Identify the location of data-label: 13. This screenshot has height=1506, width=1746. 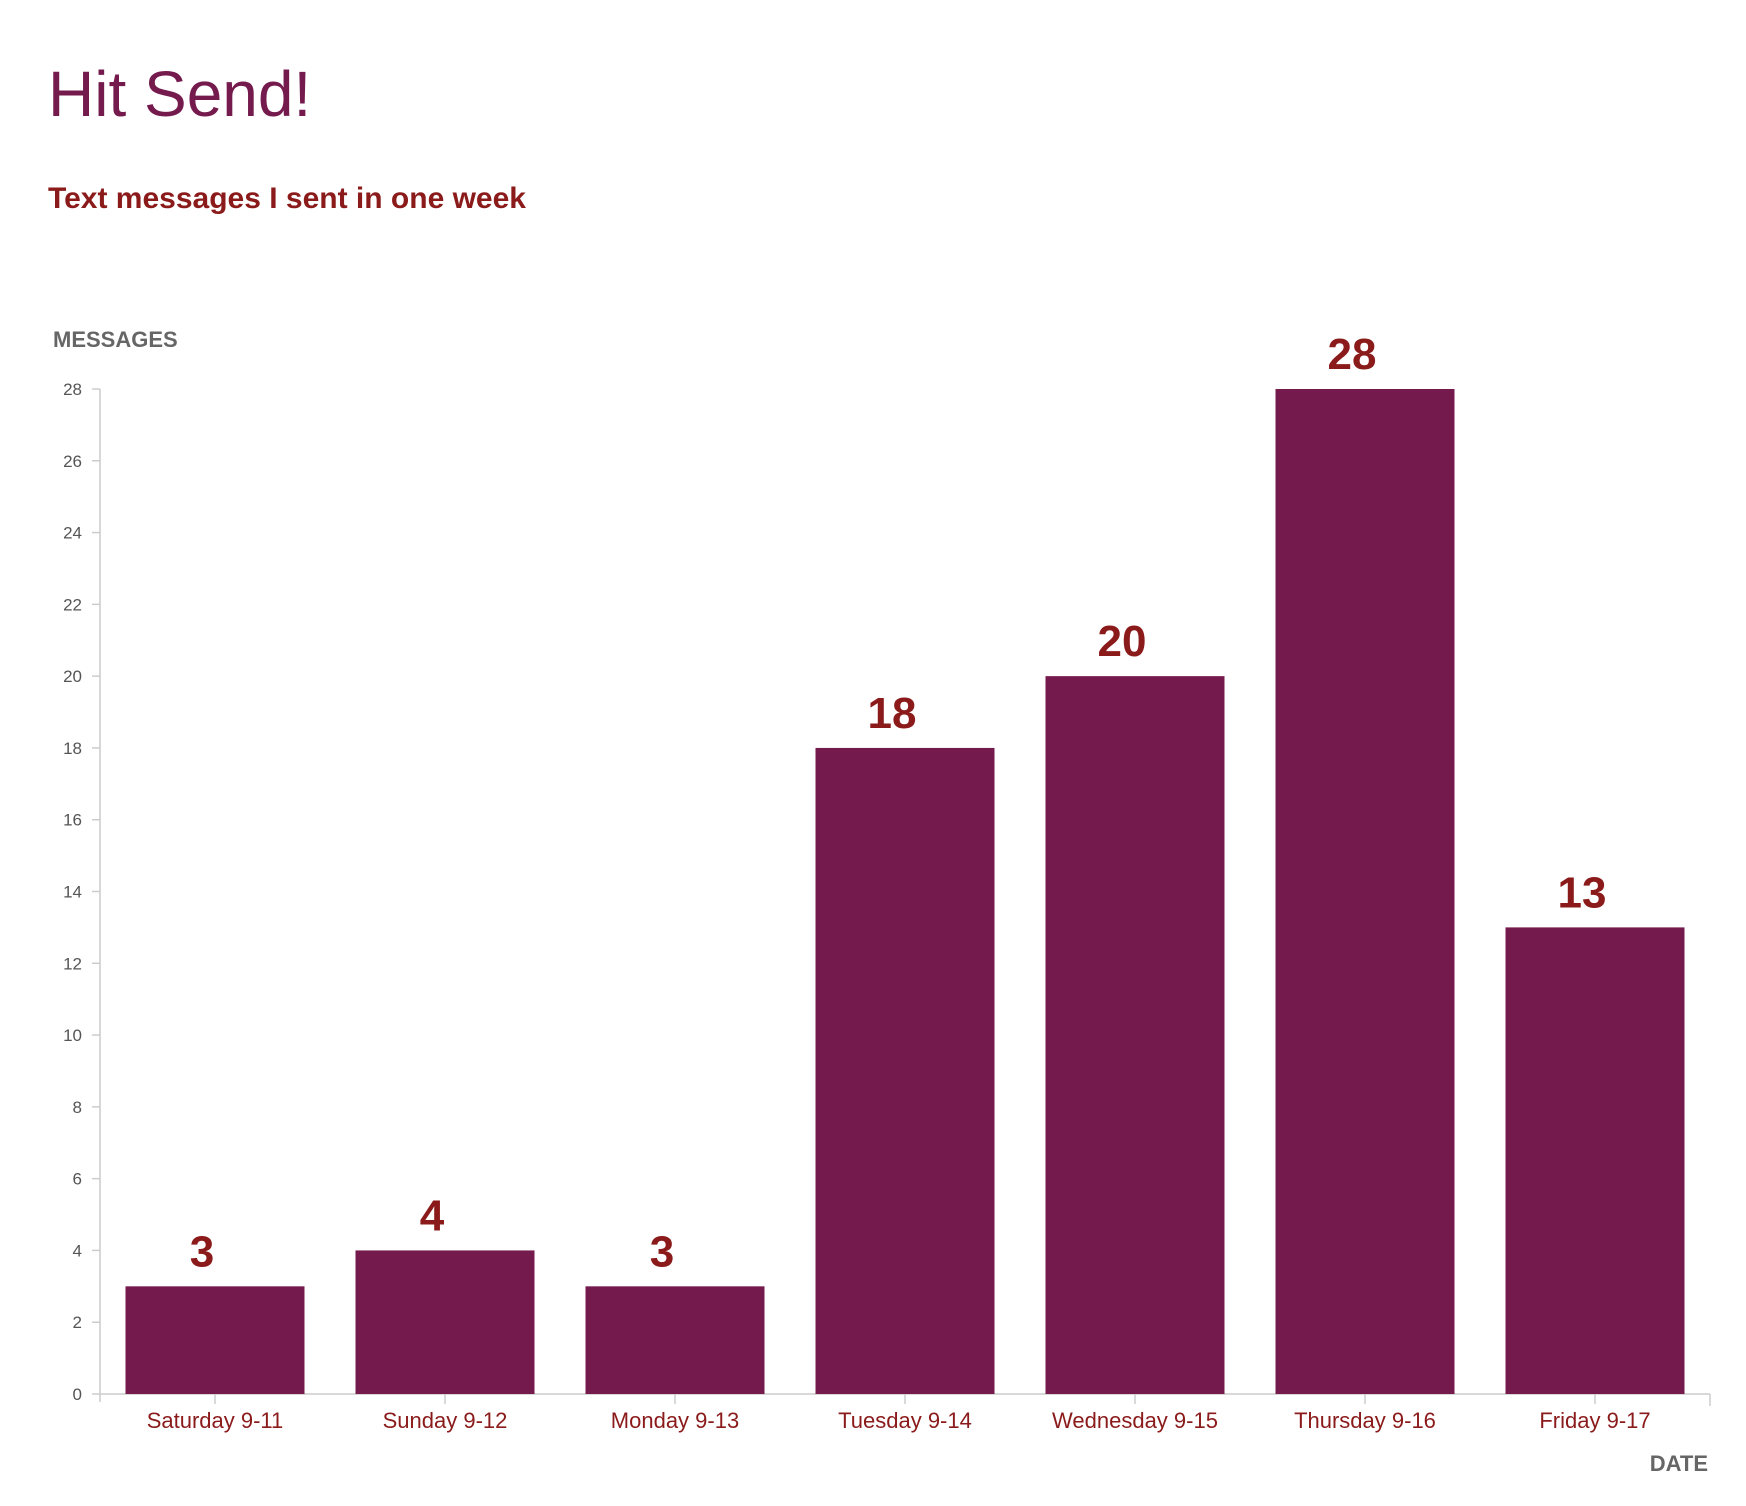
(1582, 892).